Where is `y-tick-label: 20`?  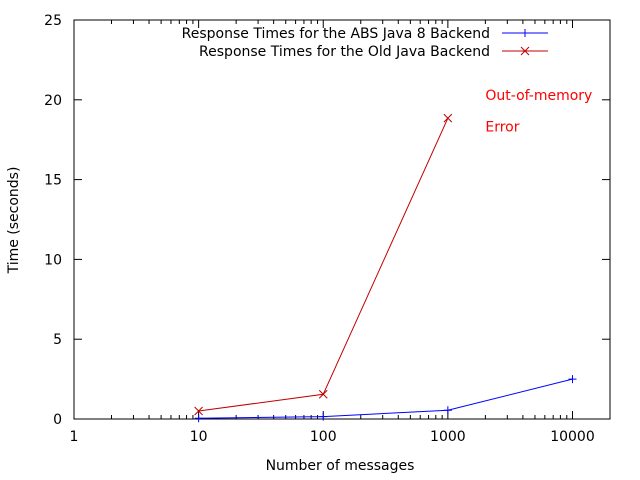
y-tick-label: 20 is located at coordinates (53, 101).